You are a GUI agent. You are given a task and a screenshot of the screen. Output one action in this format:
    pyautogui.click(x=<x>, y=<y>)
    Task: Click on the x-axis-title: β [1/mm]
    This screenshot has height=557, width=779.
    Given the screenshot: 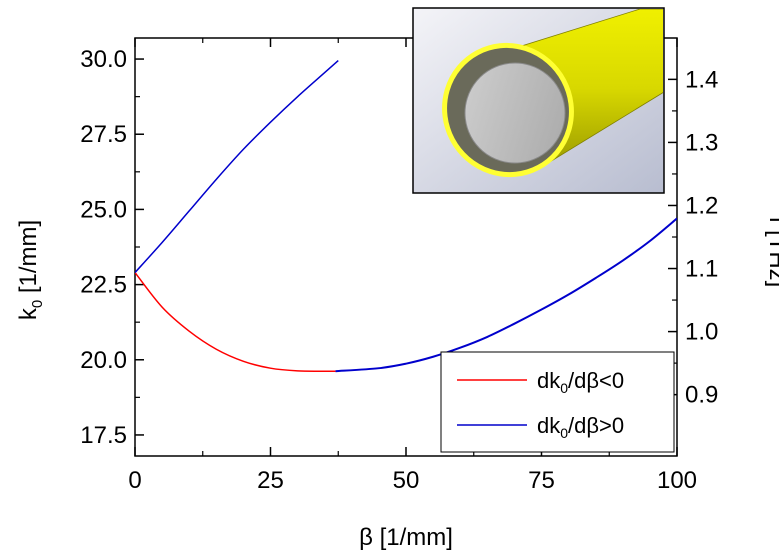 What is the action you would take?
    pyautogui.click(x=406, y=537)
    